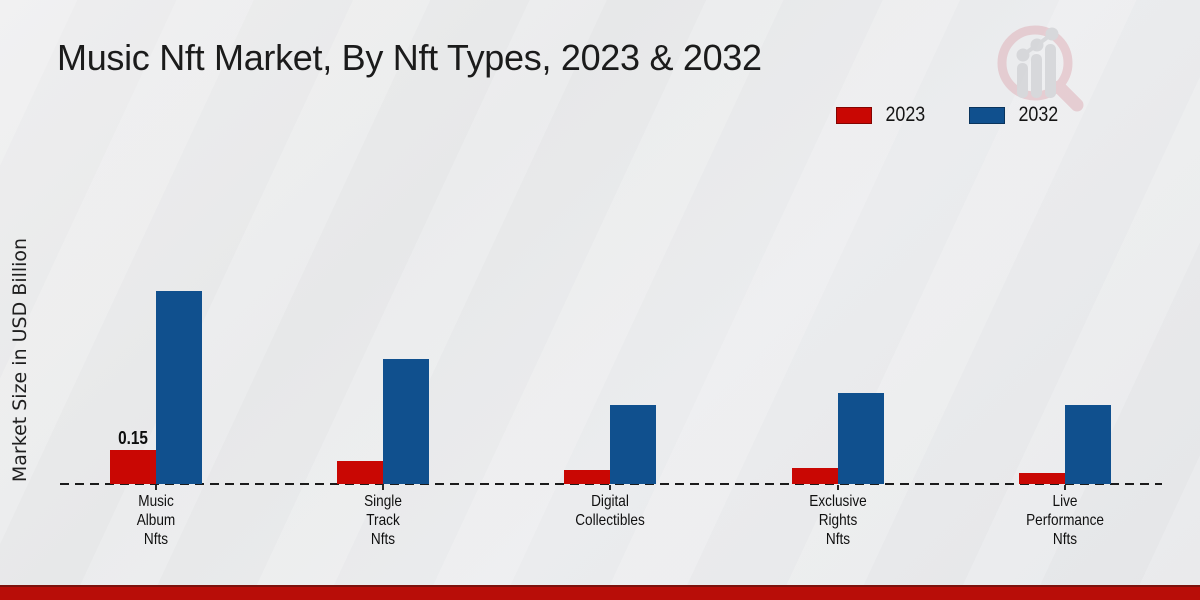 The image size is (1200, 600). I want to click on category-label: Single Track Nfts, so click(383, 520).